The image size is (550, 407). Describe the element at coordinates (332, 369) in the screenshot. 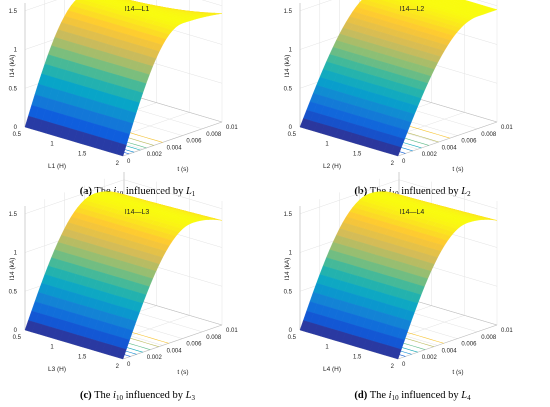

I see `y-axis-label: L4 (H)` at that location.